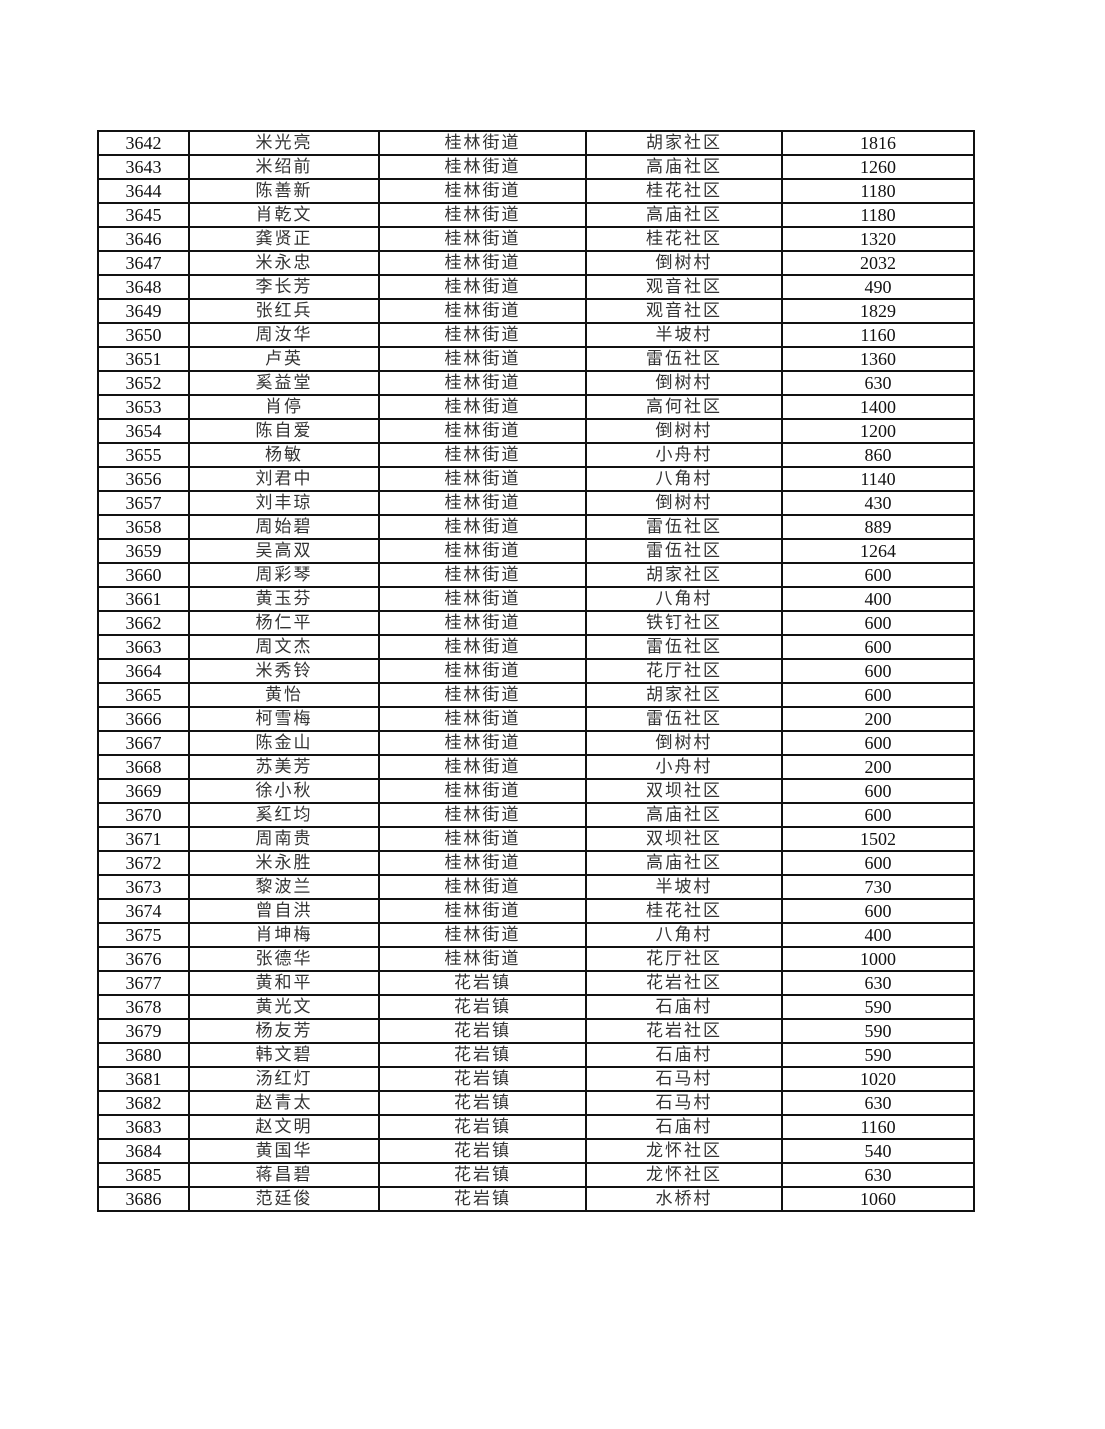 Image resolution: width=1105 pixels, height=1429 pixels. What do you see at coordinates (878, 311) in the screenshot?
I see `amount-cell: 1829` at bounding box center [878, 311].